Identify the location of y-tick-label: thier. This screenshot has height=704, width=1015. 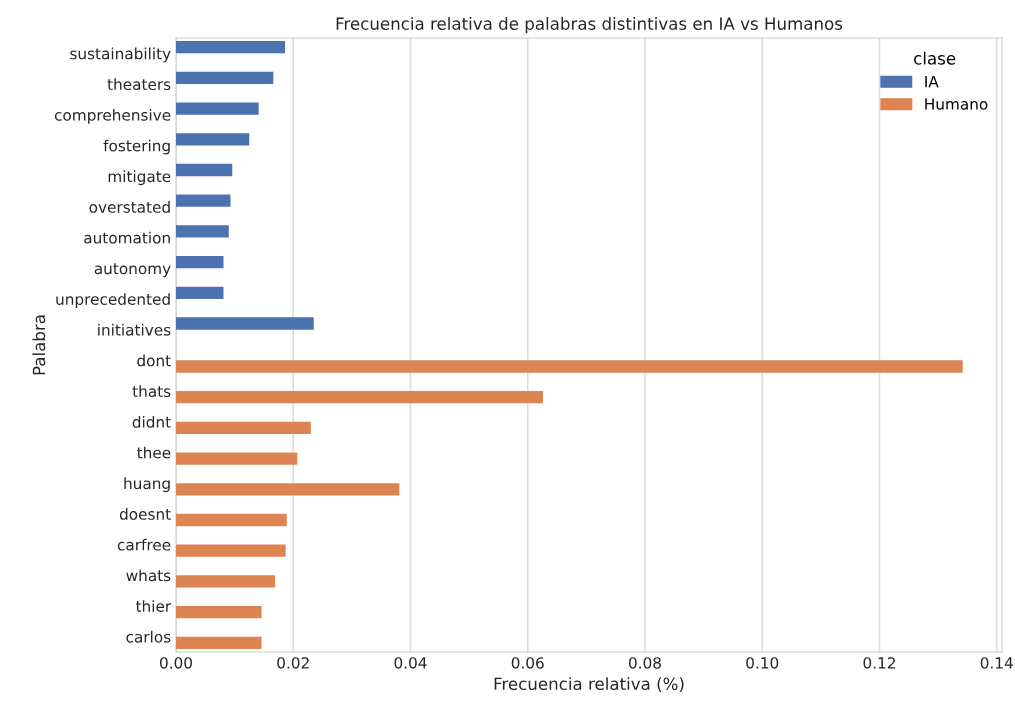
(153, 606).